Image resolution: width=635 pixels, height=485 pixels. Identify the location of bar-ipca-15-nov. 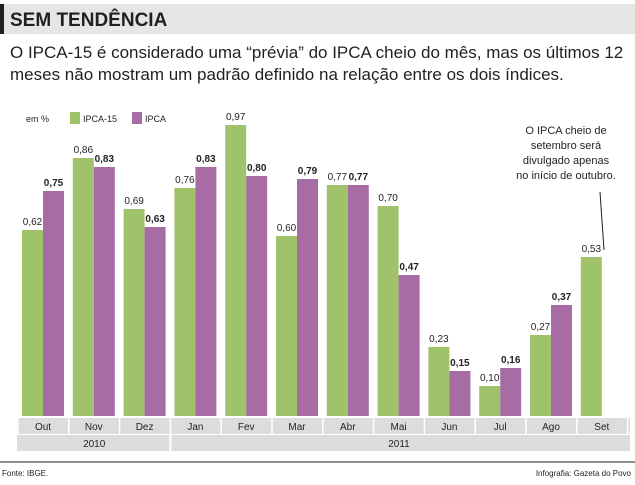
(83, 287).